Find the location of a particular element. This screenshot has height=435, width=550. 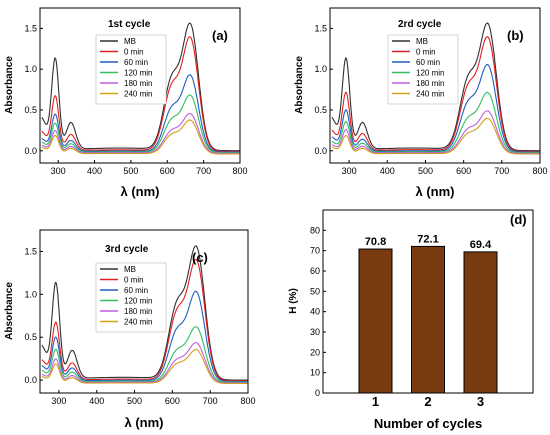

panel-a-label: (a) is located at coordinates (220, 35).